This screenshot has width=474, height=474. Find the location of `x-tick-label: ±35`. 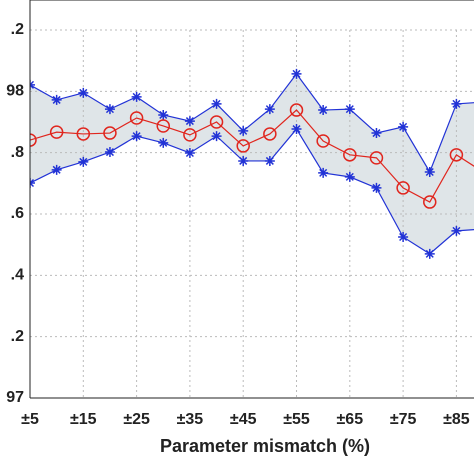

x-tick-label: ±35 is located at coordinates (190, 419).